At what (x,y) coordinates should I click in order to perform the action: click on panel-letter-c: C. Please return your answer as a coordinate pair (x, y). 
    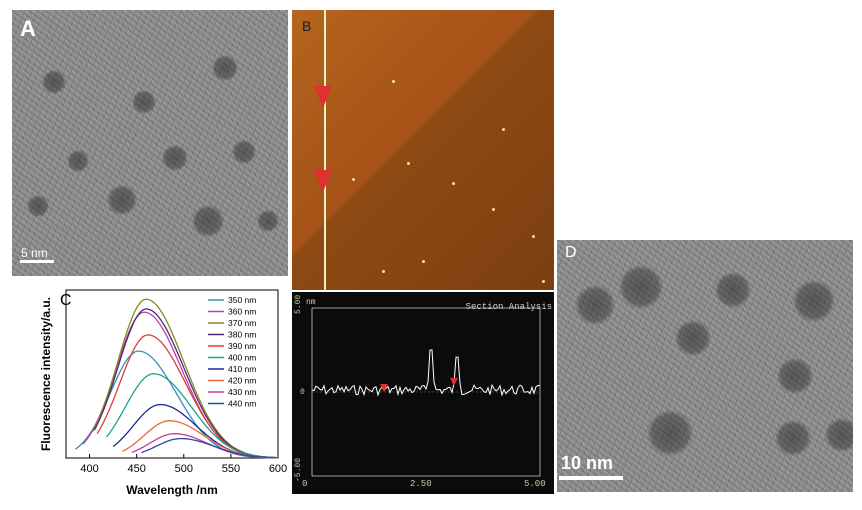
    Looking at the image, I should click on (66, 300).